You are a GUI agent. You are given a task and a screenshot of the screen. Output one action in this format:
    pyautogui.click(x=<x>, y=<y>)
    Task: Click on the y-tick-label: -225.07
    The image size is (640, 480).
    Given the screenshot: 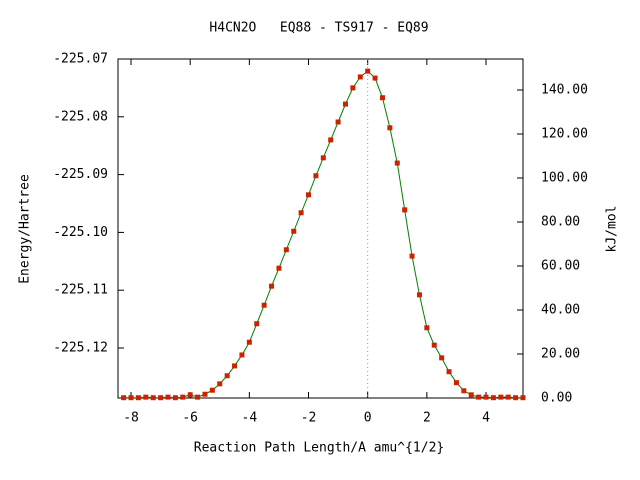 What is the action you would take?
    pyautogui.click(x=80, y=59)
    